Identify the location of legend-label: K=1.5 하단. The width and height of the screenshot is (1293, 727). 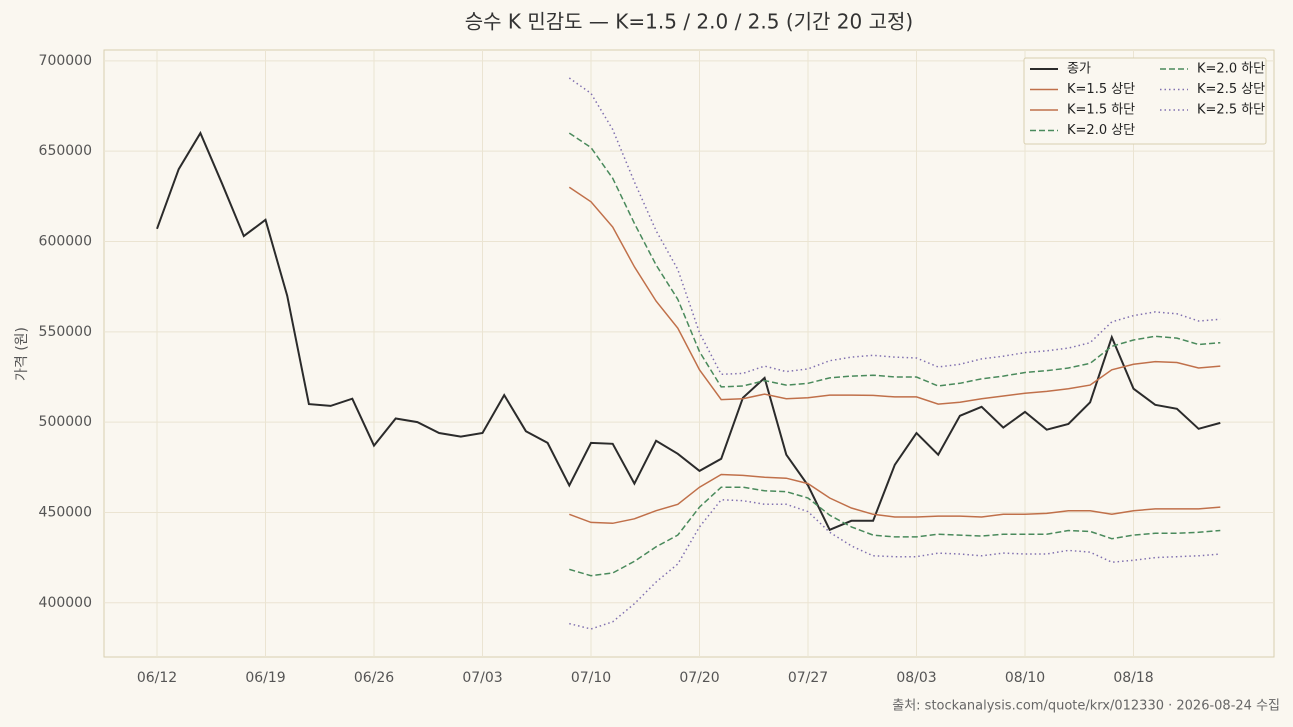
(1101, 110).